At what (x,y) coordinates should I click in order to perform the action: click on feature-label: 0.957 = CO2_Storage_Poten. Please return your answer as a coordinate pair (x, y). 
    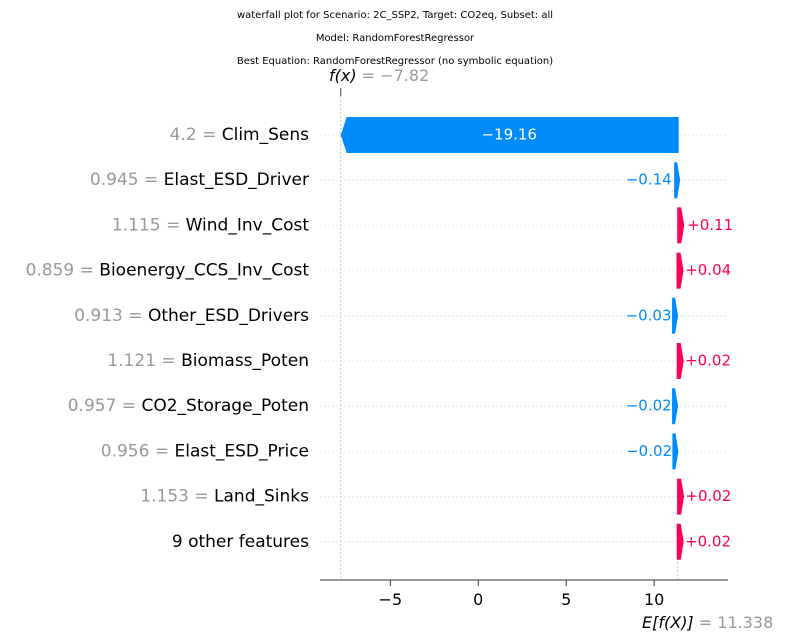
    Looking at the image, I should click on (188, 406).